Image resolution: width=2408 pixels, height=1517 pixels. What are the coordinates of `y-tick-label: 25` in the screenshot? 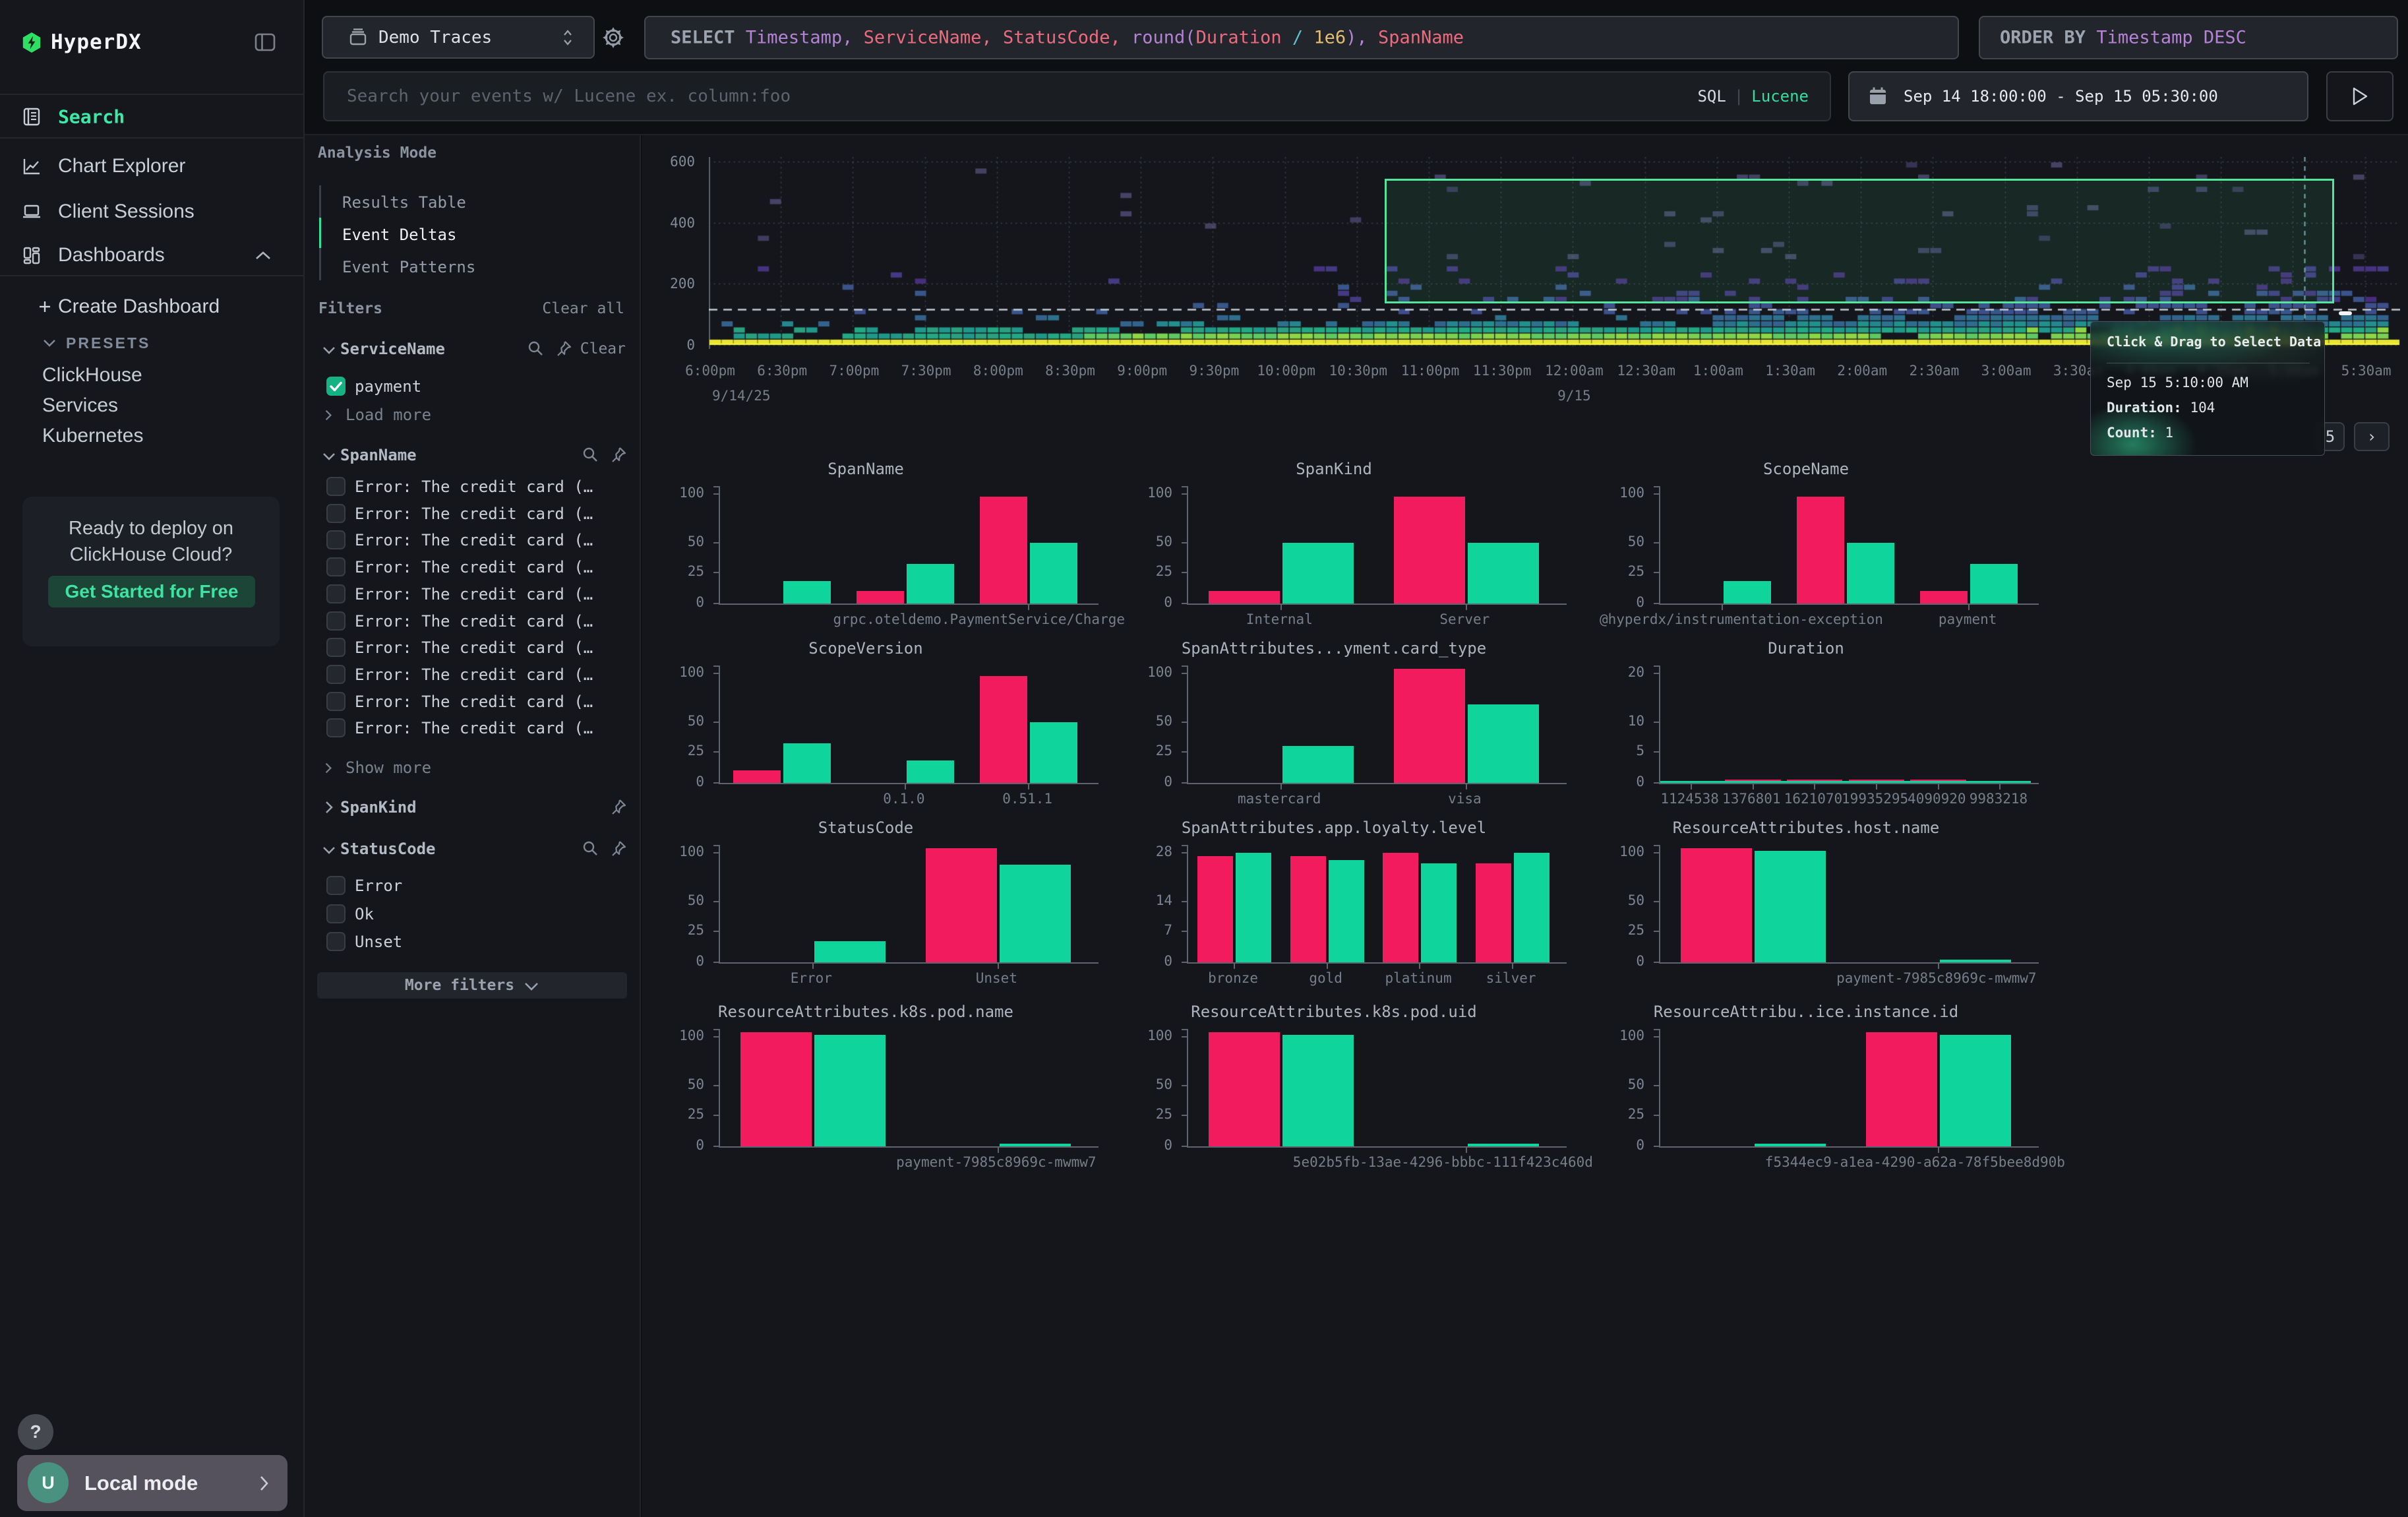 It's located at (1636, 929).